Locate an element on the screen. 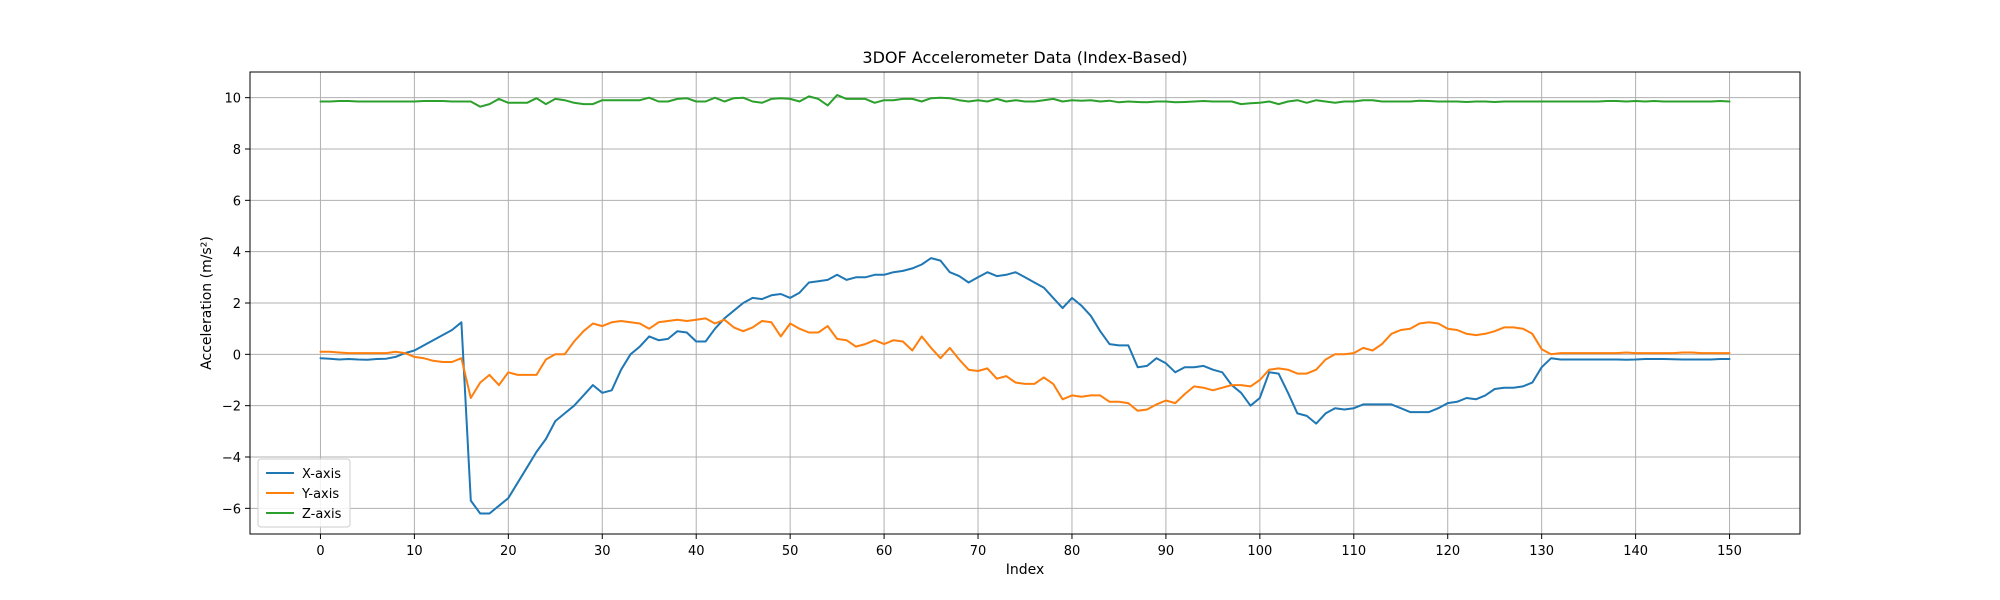  y-axis-title: Acceleration (m/s²) is located at coordinates (207, 303).